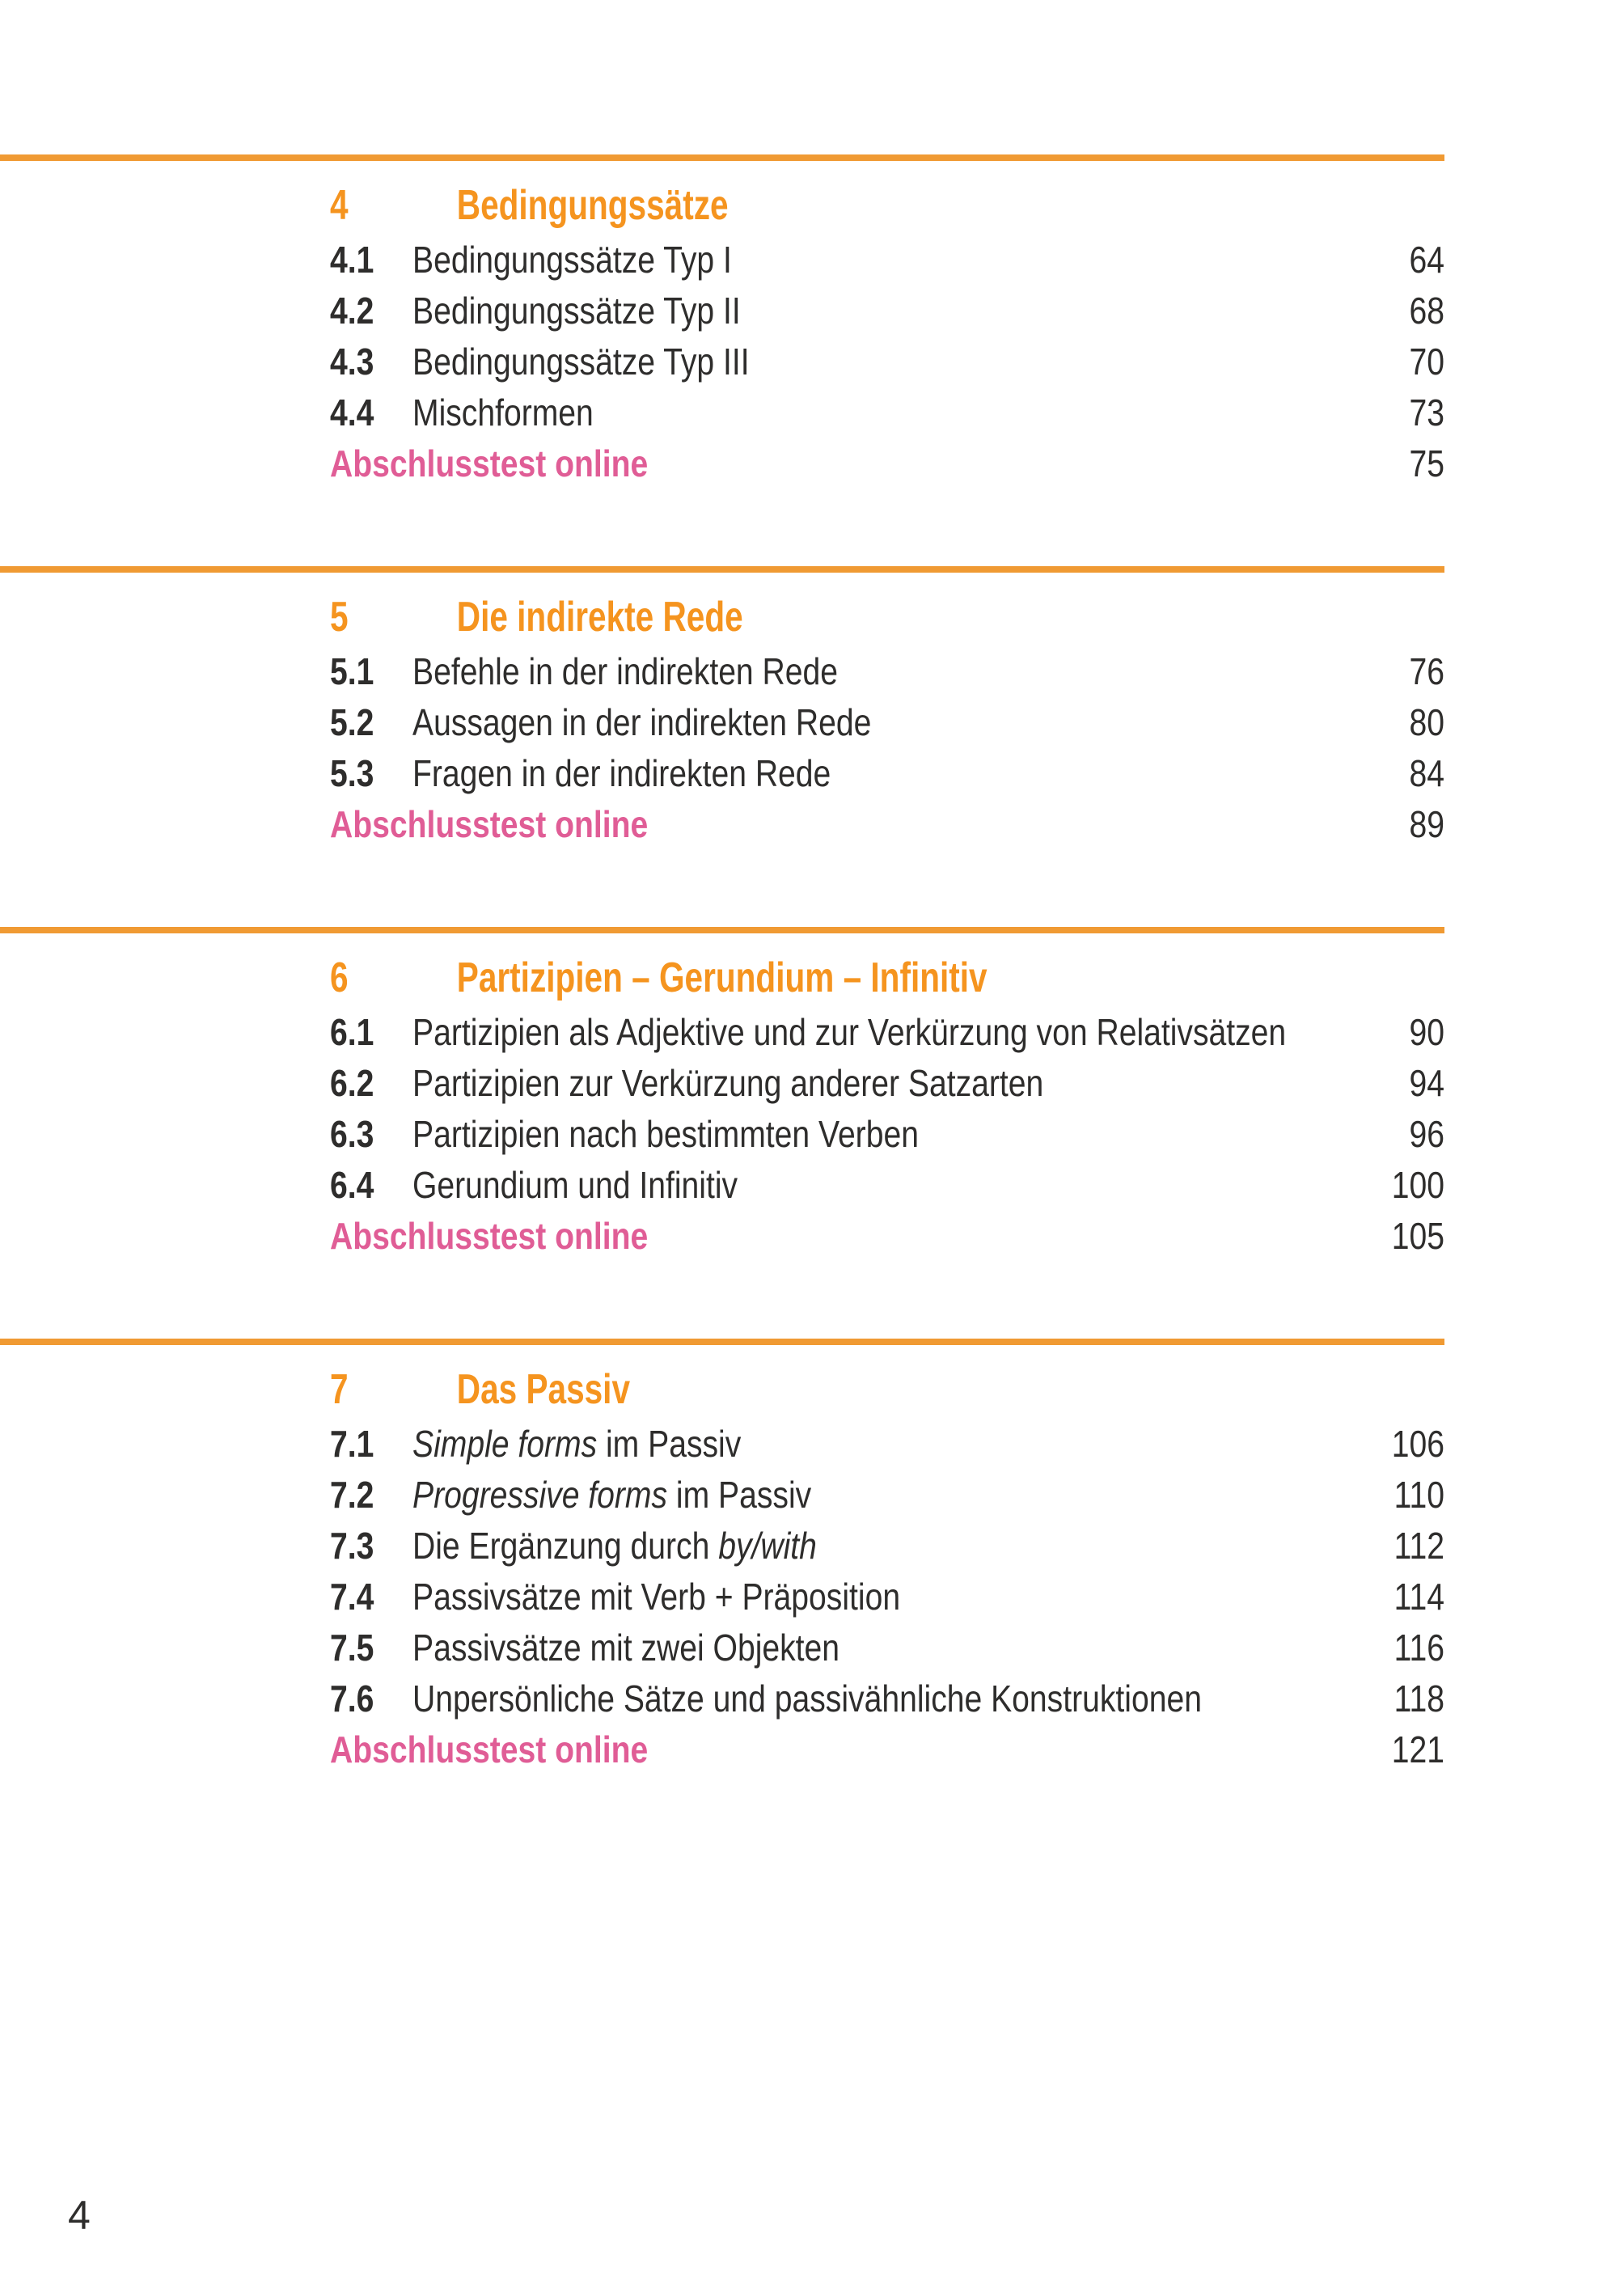 This screenshot has height=2293, width=1624. What do you see at coordinates (352, 1031) in the screenshot?
I see `item-number: 6.1` at bounding box center [352, 1031].